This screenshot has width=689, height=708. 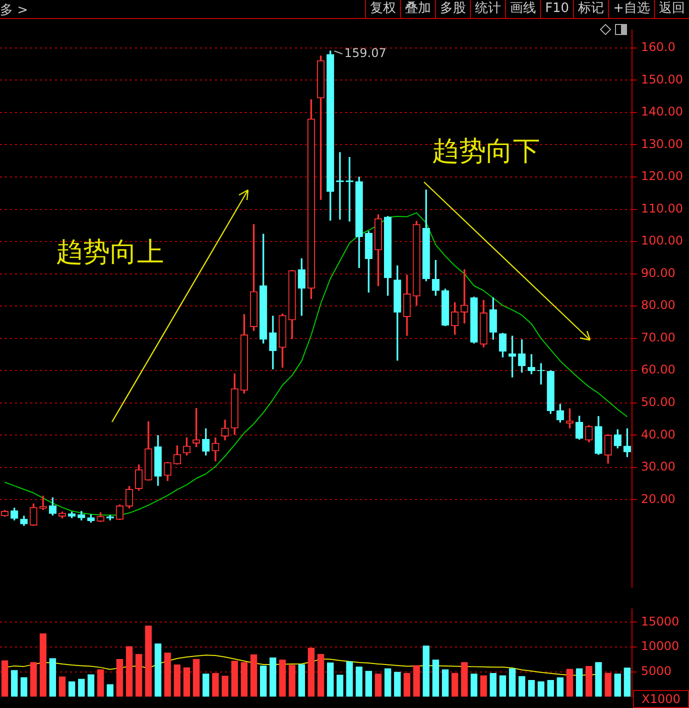 I want to click on y-tick-label: 60.00, so click(x=658, y=369).